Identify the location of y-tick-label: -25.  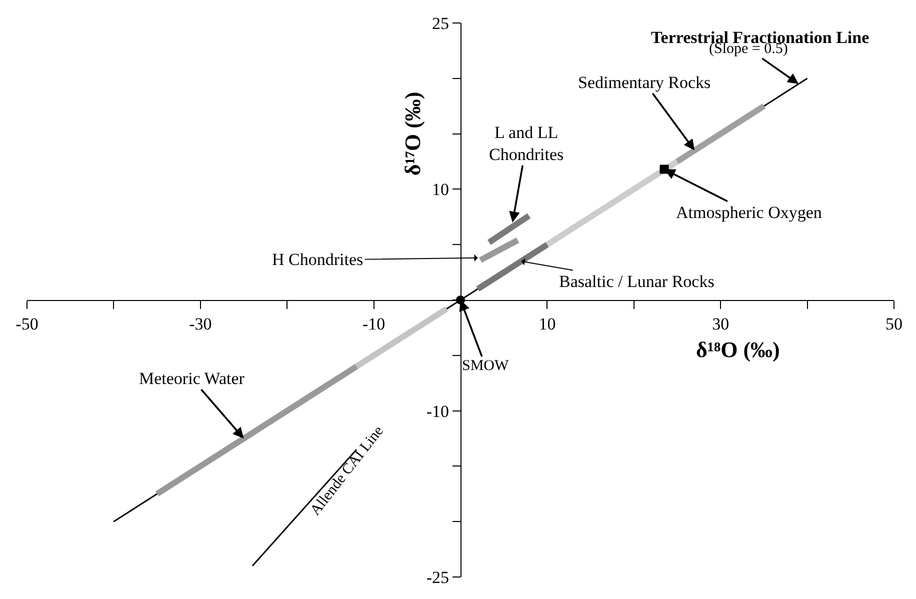
(437, 577).